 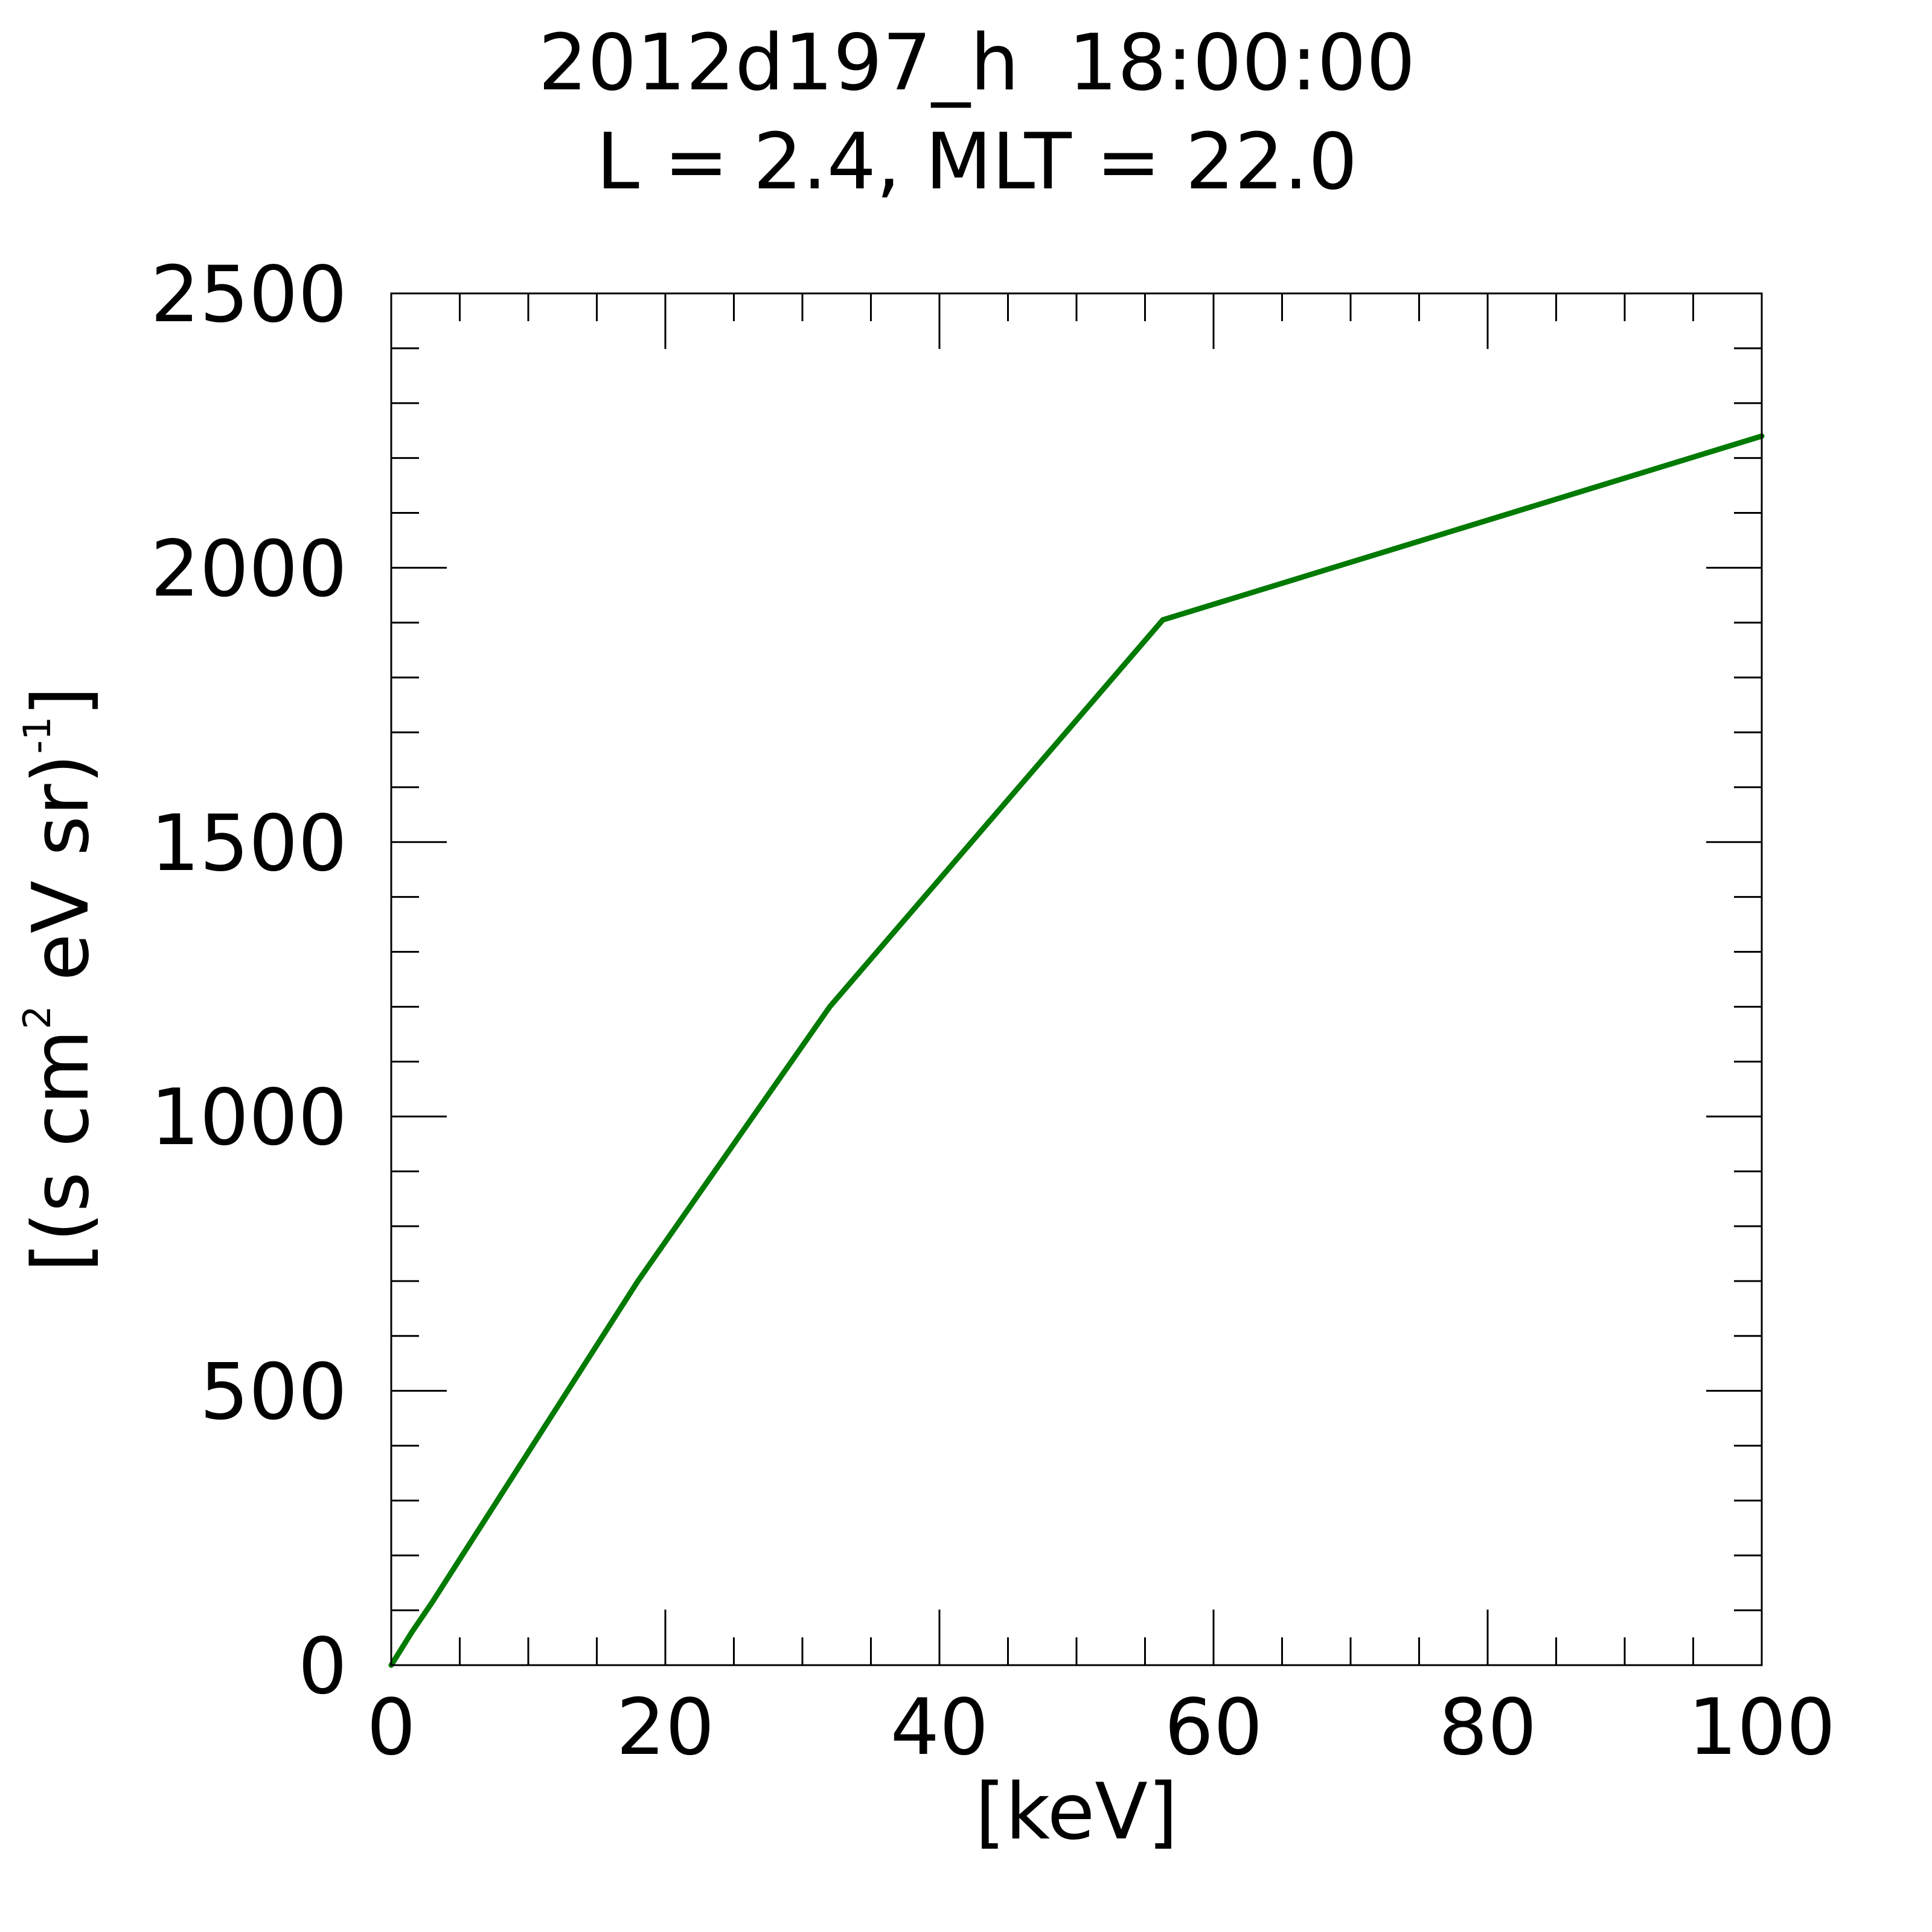 I want to click on y-tick-labels: 0 500 1000 1500 2000 2500, so click(x=249, y=981).